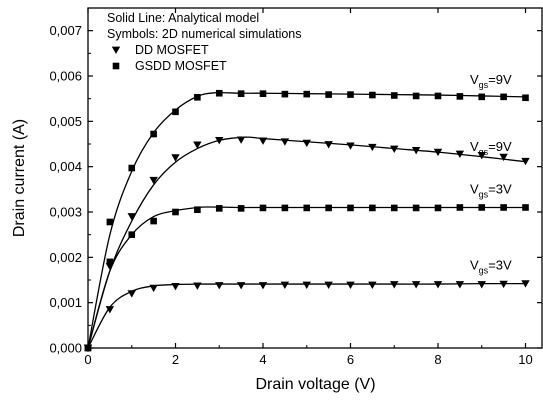  What do you see at coordinates (172, 50) in the screenshot?
I see `legend-entry-label: DD MOSFET` at bounding box center [172, 50].